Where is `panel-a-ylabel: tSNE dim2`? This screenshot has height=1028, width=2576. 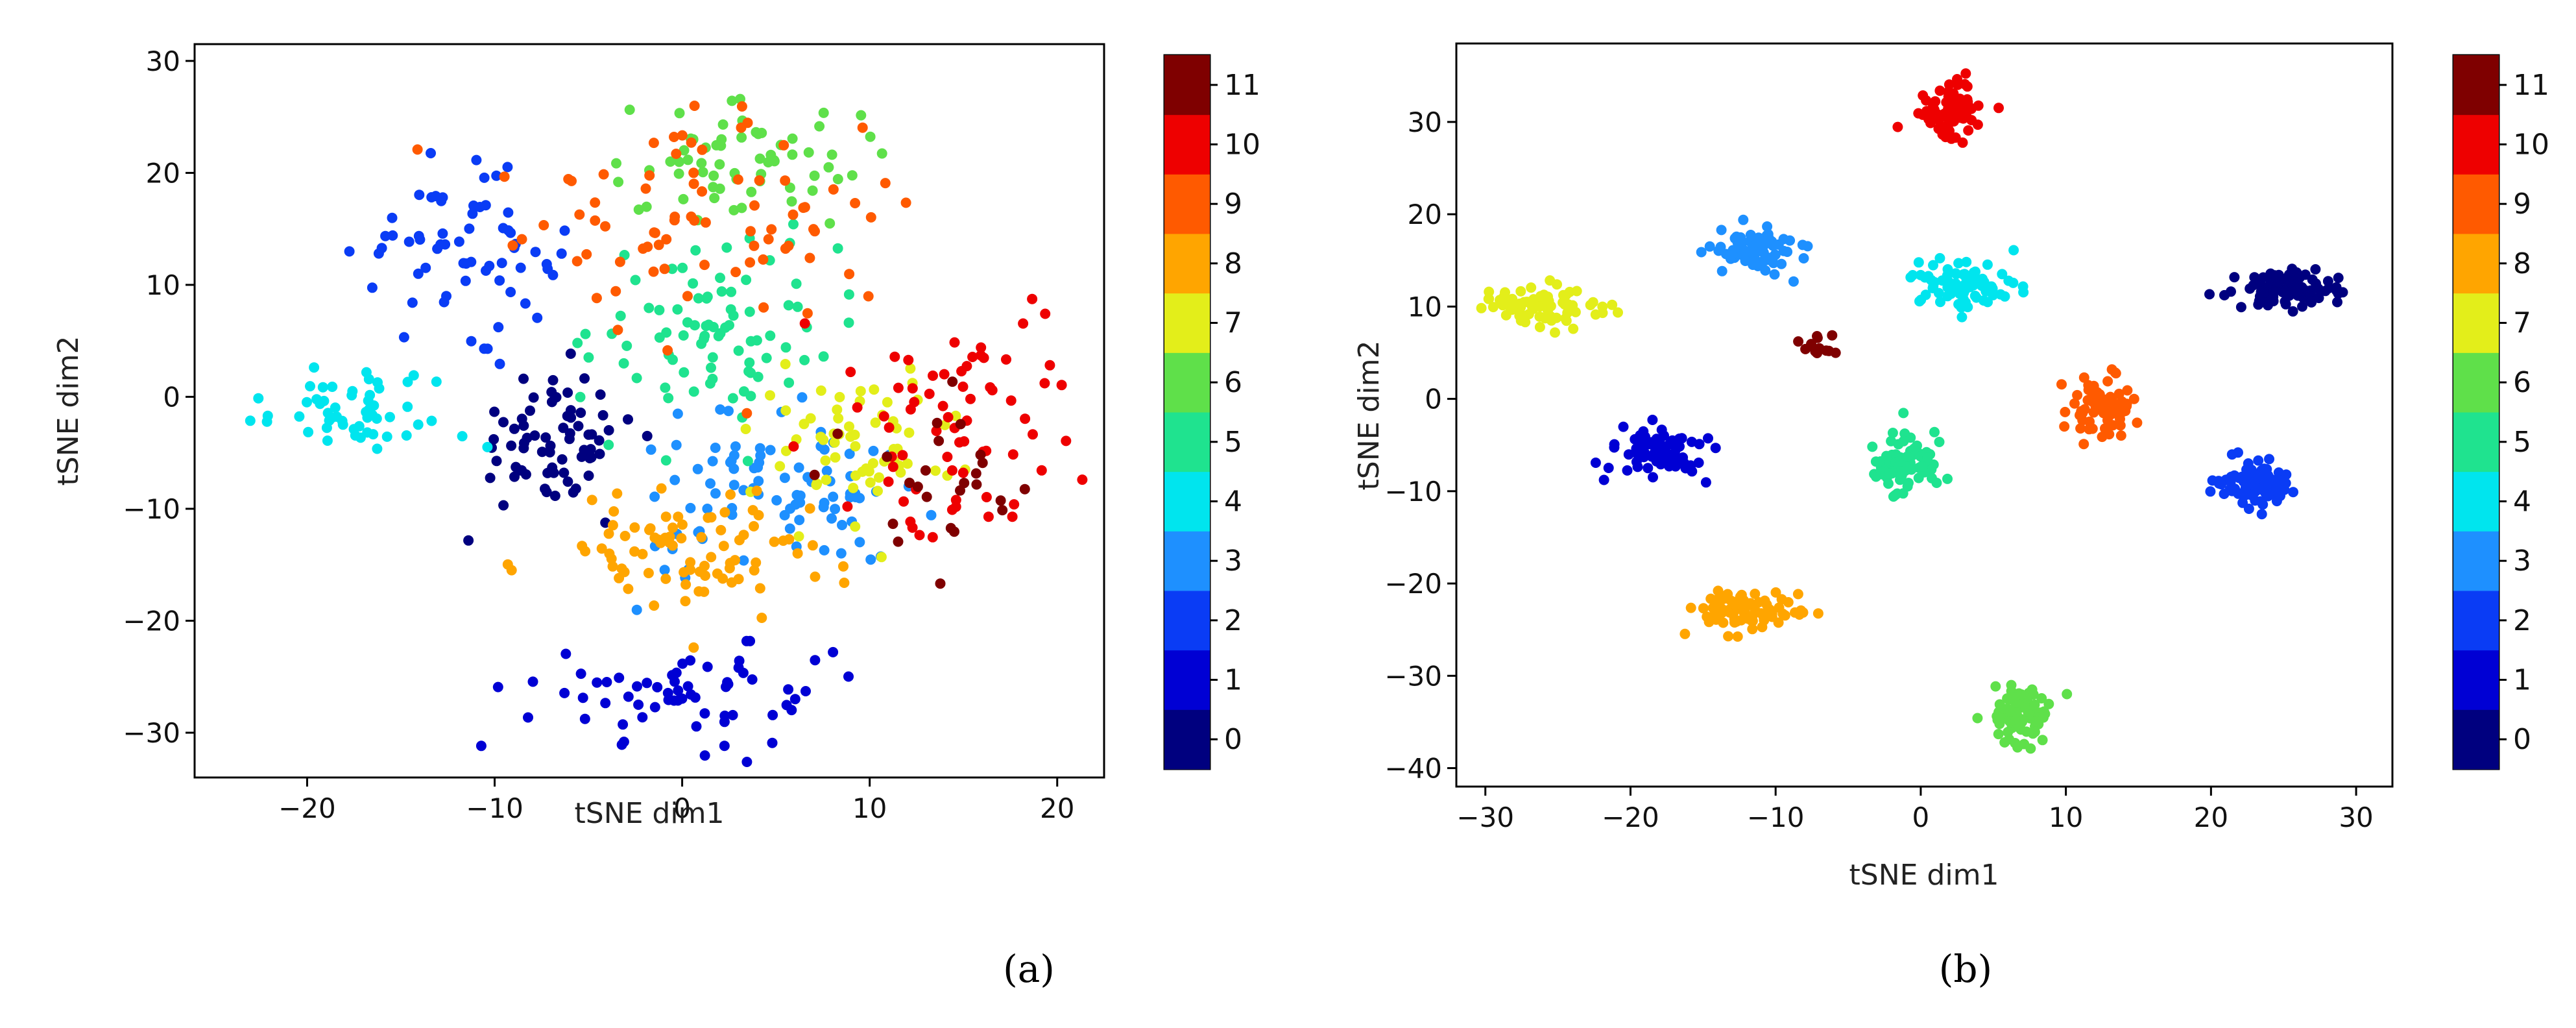 panel-a-ylabel: tSNE dim2 is located at coordinates (68, 411).